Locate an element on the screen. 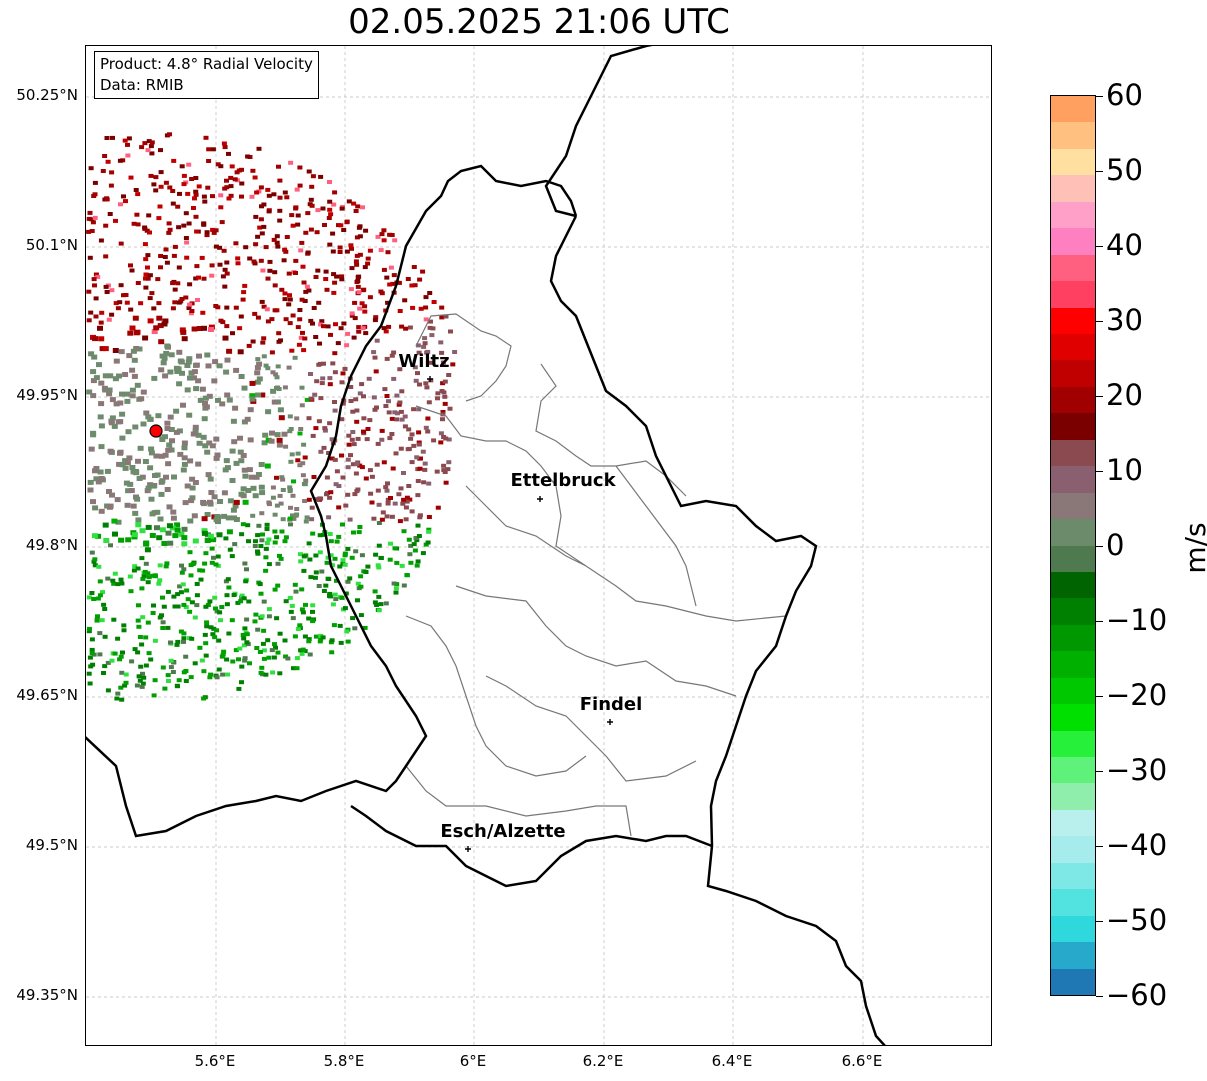 Image resolution: width=1207 pixels, height=1081 pixels. lon-label: 5.6°E is located at coordinates (215, 1061).